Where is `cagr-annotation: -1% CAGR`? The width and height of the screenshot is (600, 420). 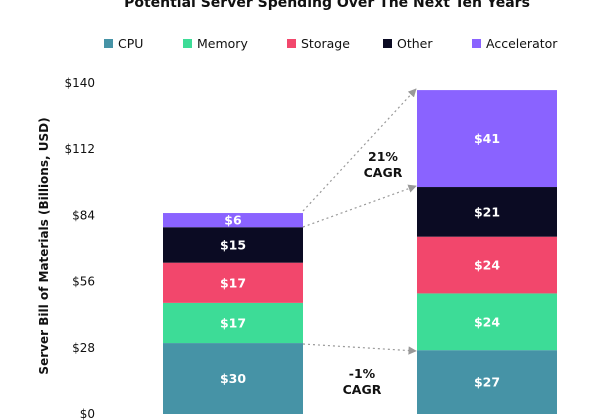 cagr-annotation: -1% CAGR is located at coordinates (362, 381).